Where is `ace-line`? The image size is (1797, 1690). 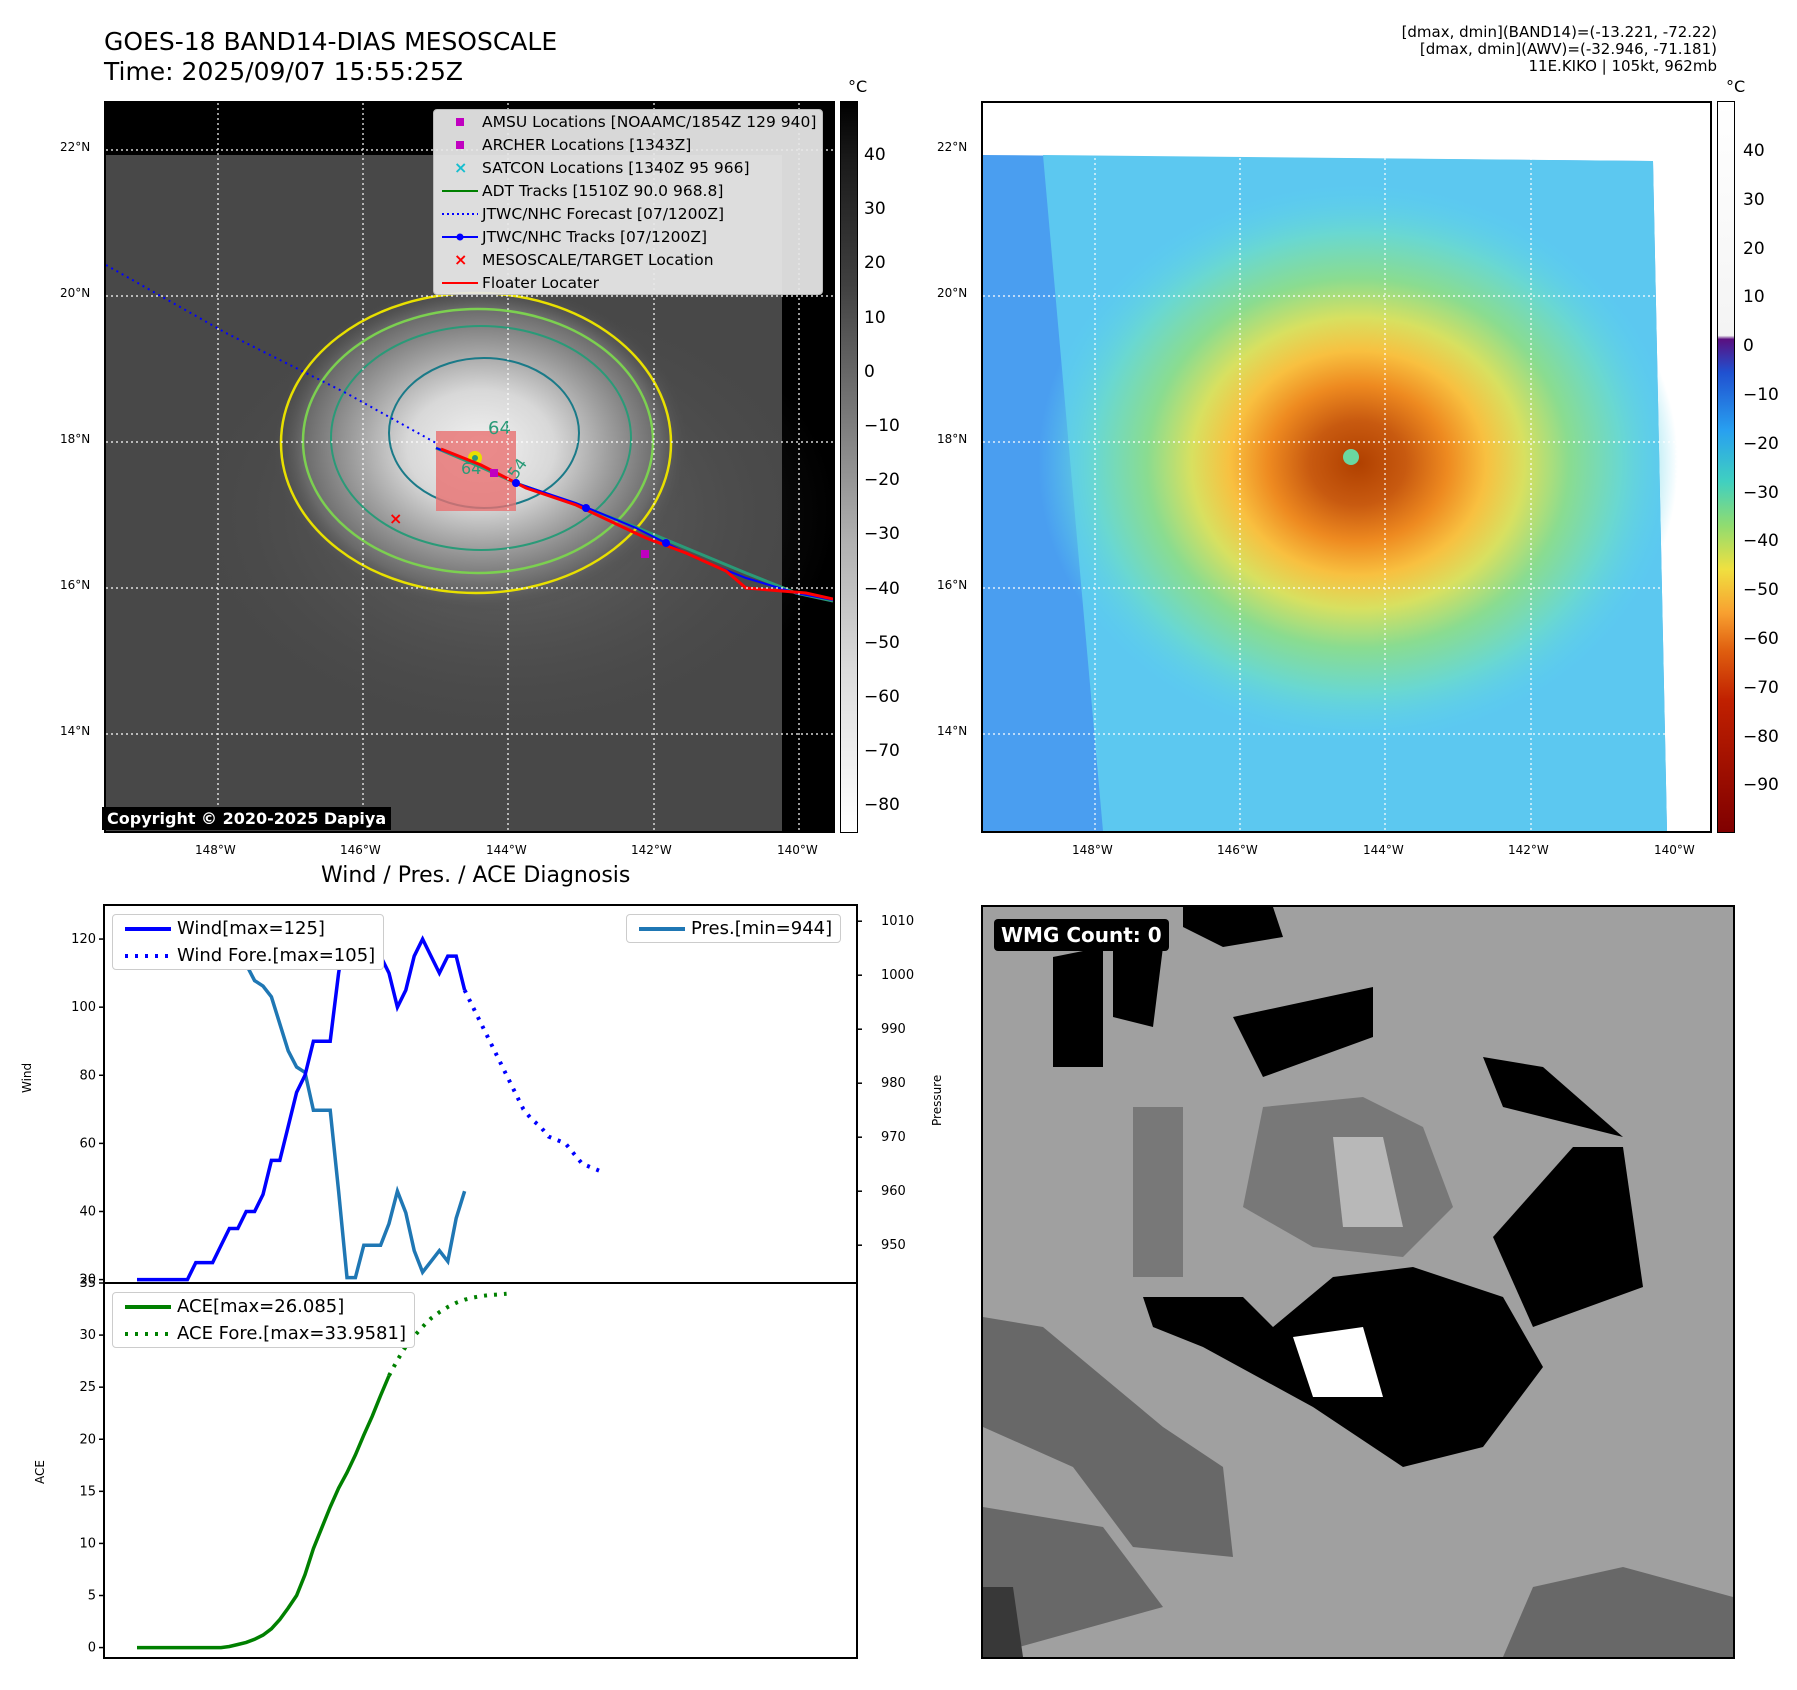 ace-line is located at coordinates (264, 1512).